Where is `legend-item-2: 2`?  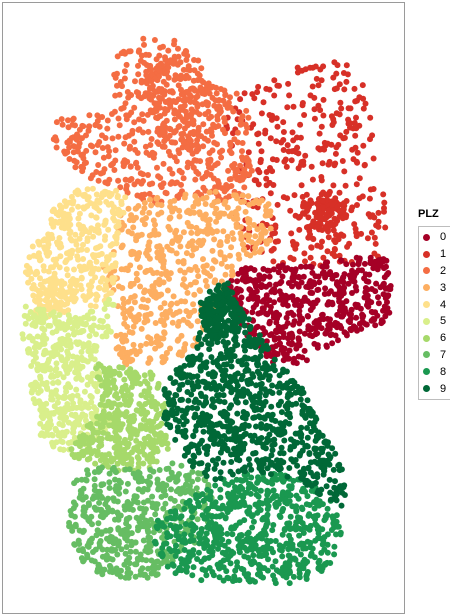
legend-item-2: 2 is located at coordinates (434, 271).